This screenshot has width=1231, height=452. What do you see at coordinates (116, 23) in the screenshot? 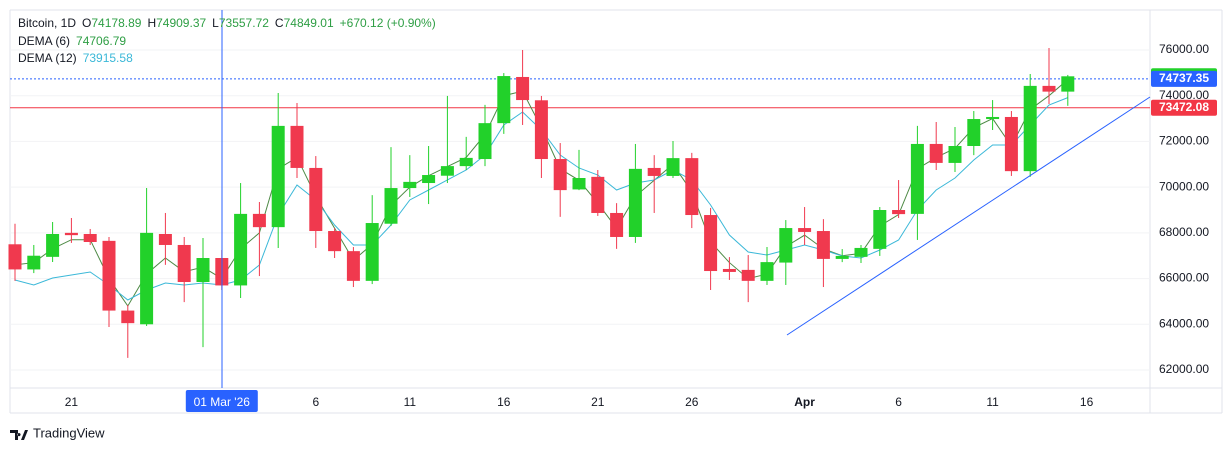
I see `legend-text: 74178.89` at bounding box center [116, 23].